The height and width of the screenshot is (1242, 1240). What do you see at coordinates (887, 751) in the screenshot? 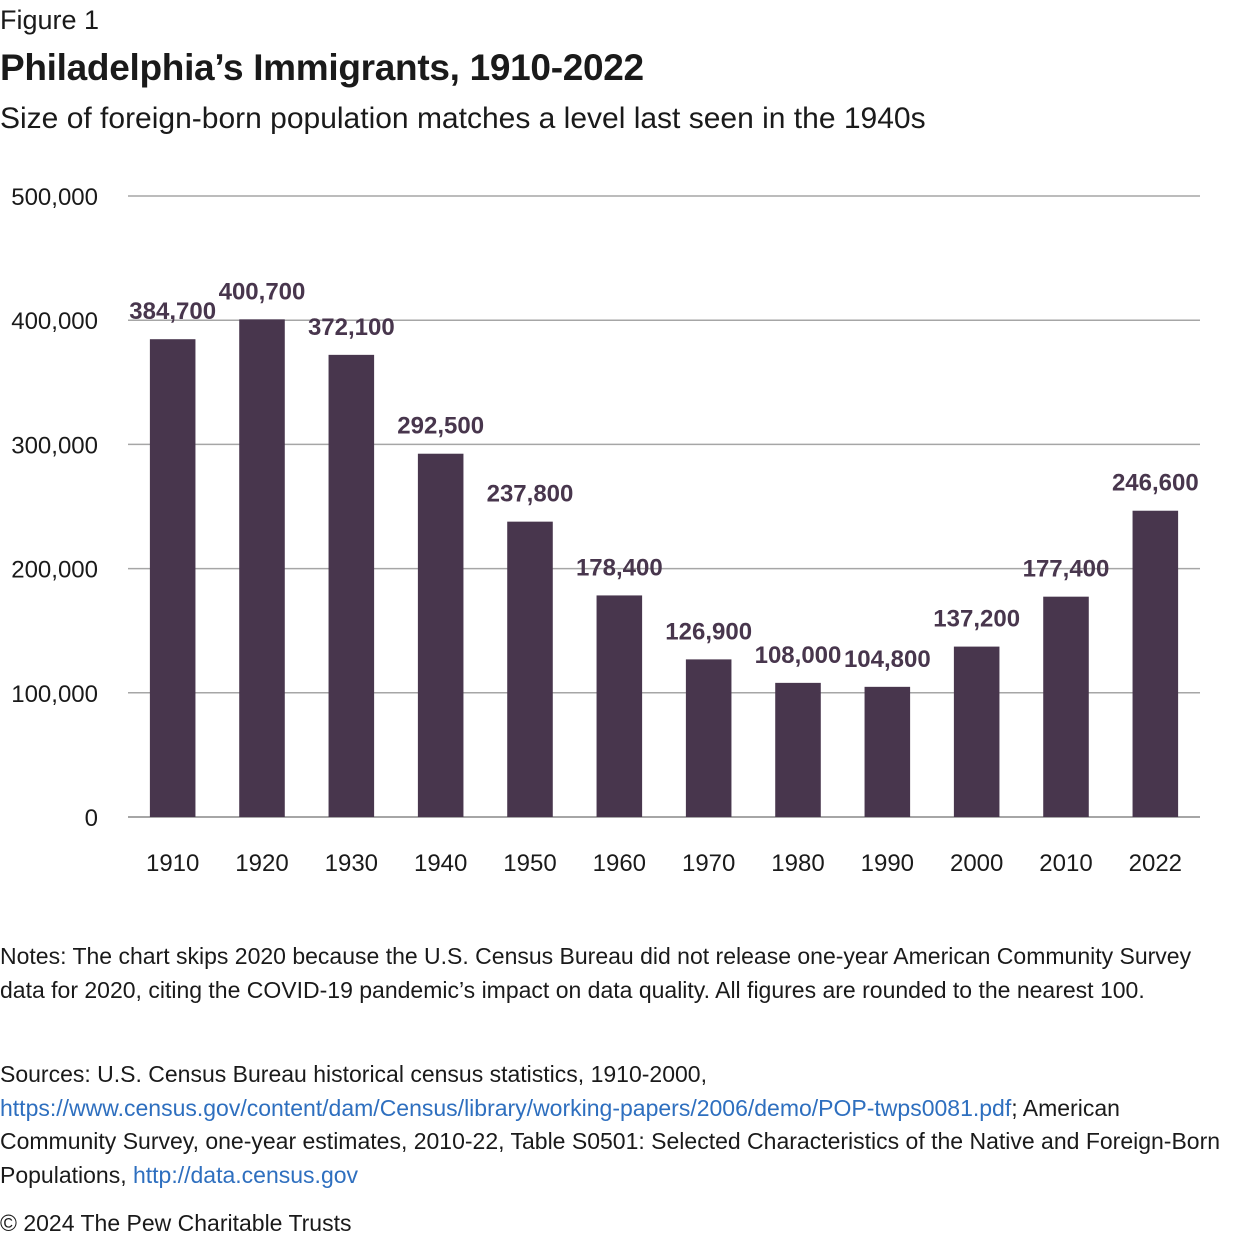
I see `bar-1990` at bounding box center [887, 751].